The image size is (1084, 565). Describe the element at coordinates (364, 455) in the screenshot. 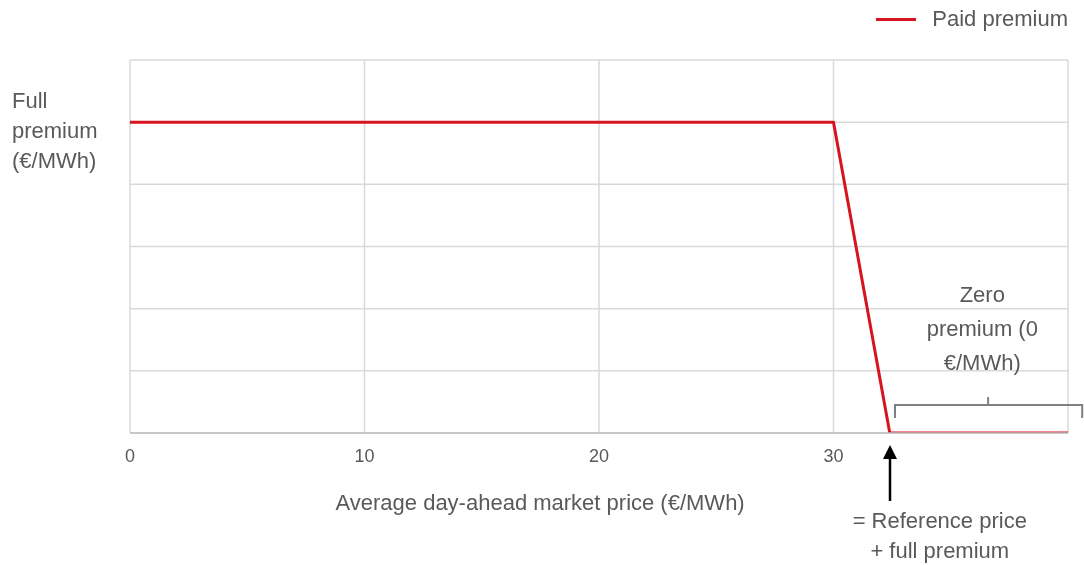

I see `x-tick-label: 10` at that location.